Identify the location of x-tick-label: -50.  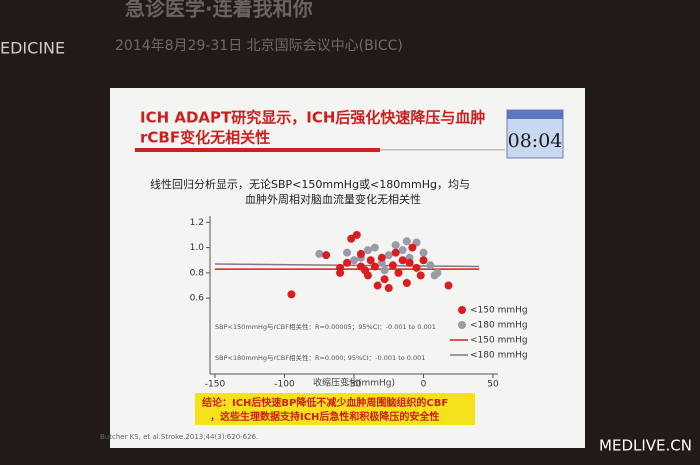
(354, 385).